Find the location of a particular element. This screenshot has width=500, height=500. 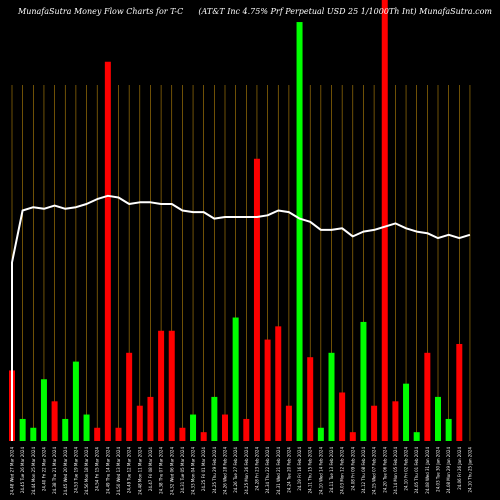

x-tick-label: 24.26 Tue 27 Feb 2024 is located at coordinates (235, 470).